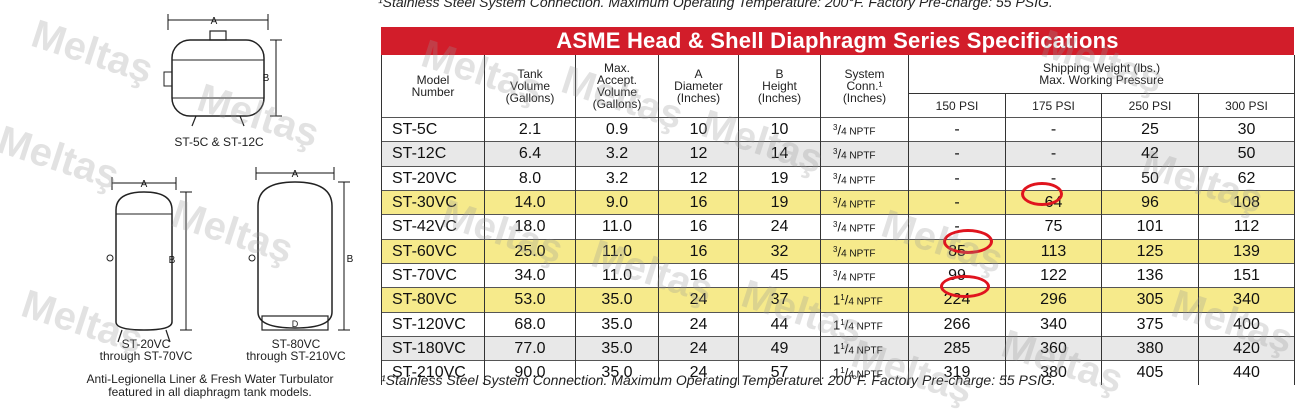 Image resolution: width=1296 pixels, height=413 pixels. Describe the element at coordinates (957, 251) in the screenshot. I see `weight-150psi-cell: 85` at that location.